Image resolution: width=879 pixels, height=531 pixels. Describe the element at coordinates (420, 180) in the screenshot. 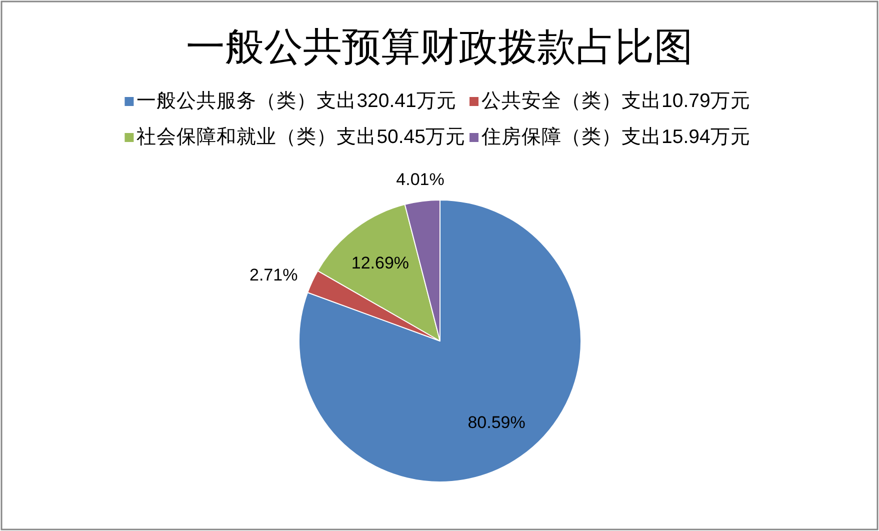

I see `data-label: 4.01%` at that location.